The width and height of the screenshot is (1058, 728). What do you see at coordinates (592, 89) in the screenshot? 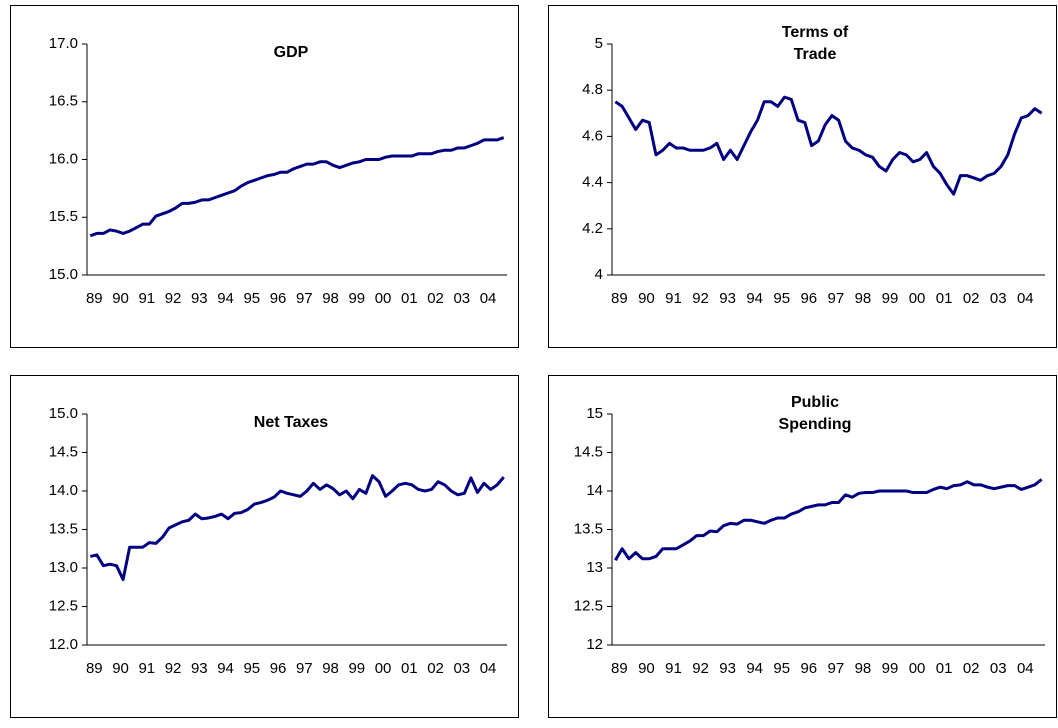
I see `y-tick-label: 4.8` at bounding box center [592, 89].